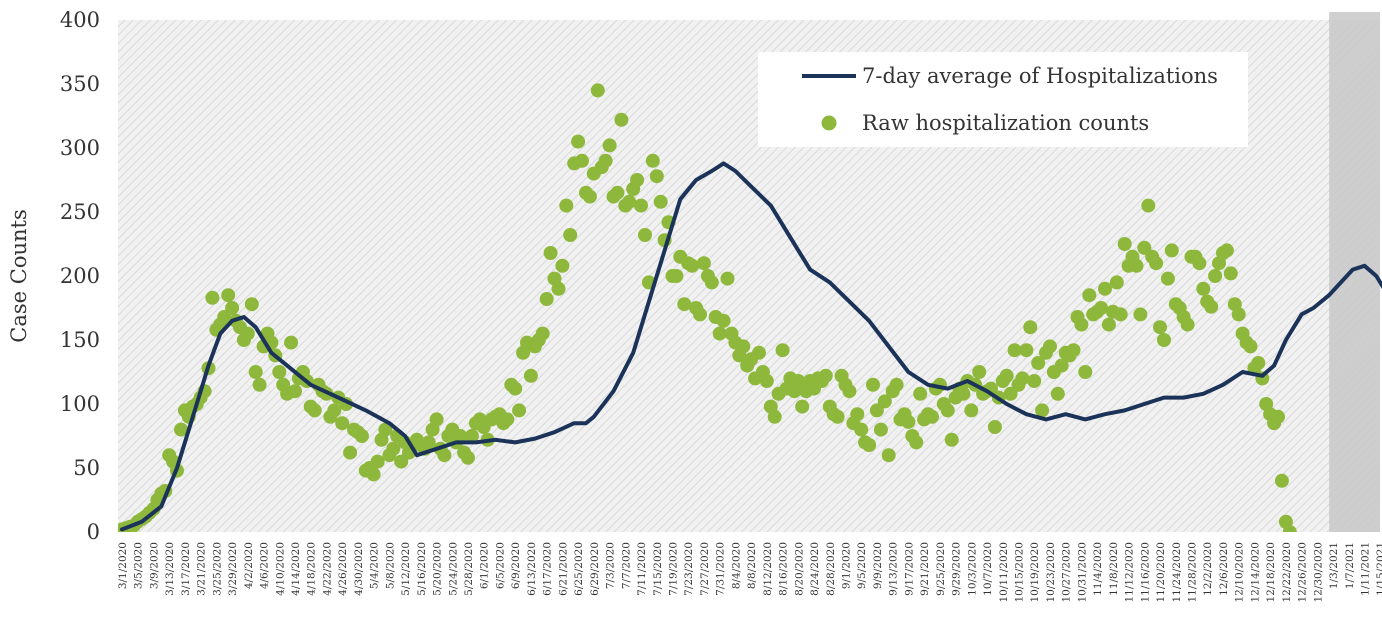 Image resolution: width=1382 pixels, height=627 pixels. What do you see at coordinates (1271, 572) in the screenshot?
I see `x-tick-label: 12/18/2020` at bounding box center [1271, 572].